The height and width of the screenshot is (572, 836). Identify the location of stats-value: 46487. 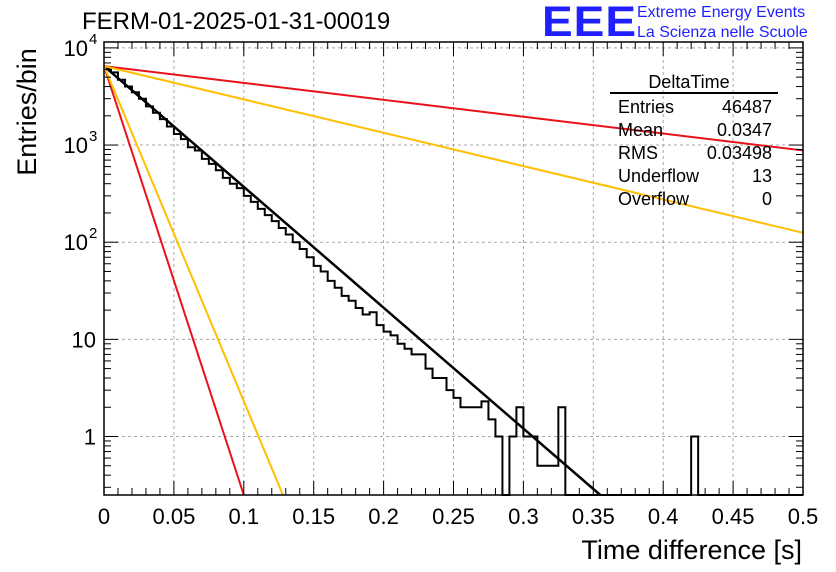
(746, 107).